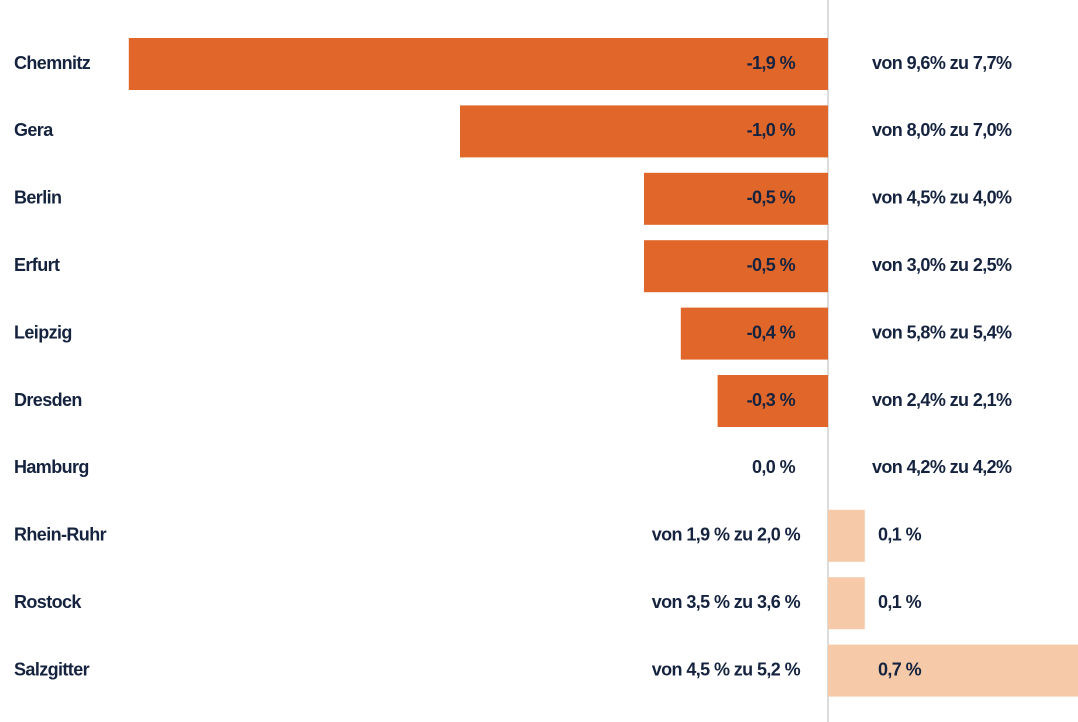 Image resolution: width=1078 pixels, height=722 pixels. Describe the element at coordinates (774, 467) in the screenshot. I see `value-label: 0,0 %` at that location.